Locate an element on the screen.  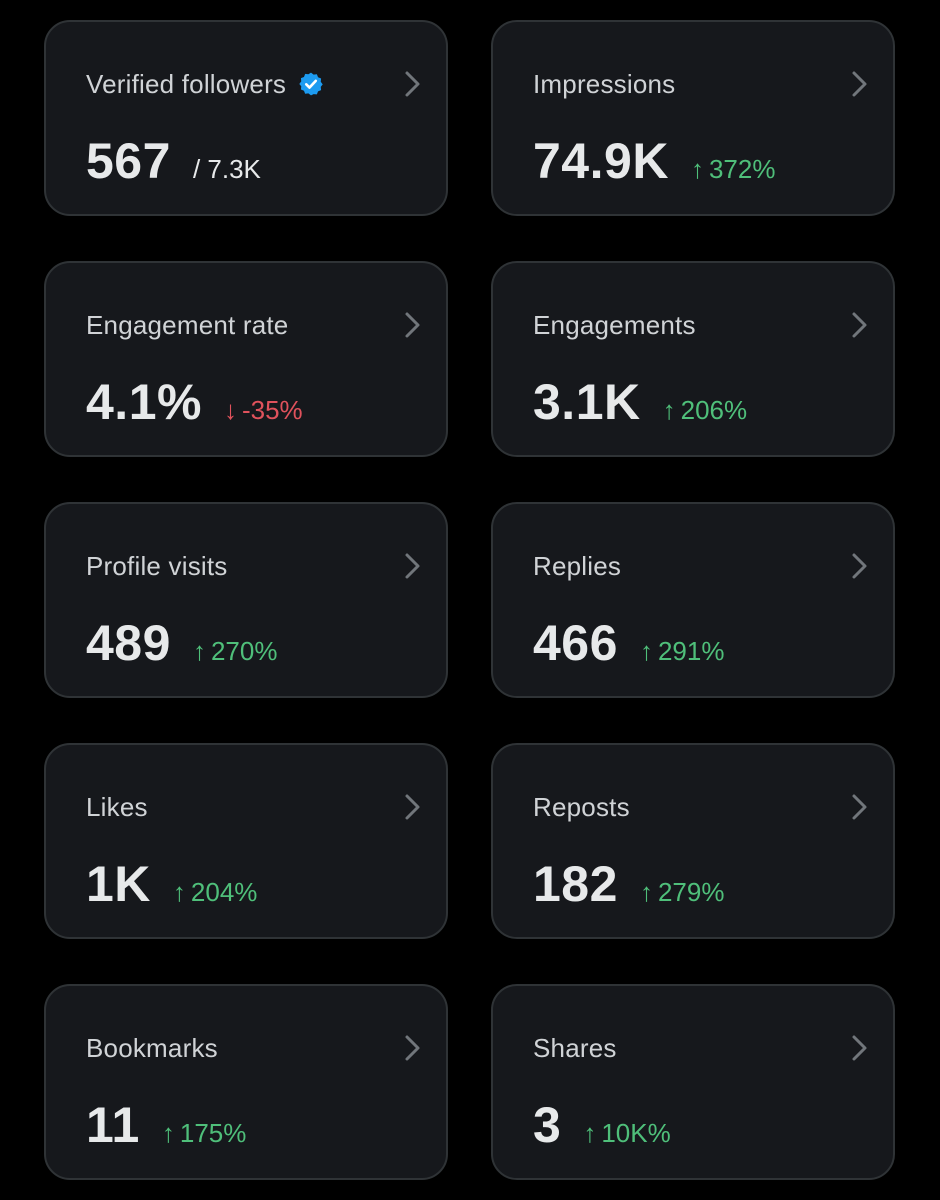
change-value: 270% is located at coordinates (244, 651).